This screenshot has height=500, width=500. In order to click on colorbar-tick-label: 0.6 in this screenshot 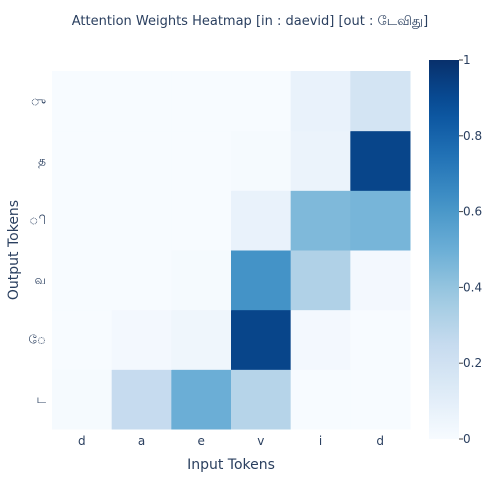, I will do `click(472, 212)`.